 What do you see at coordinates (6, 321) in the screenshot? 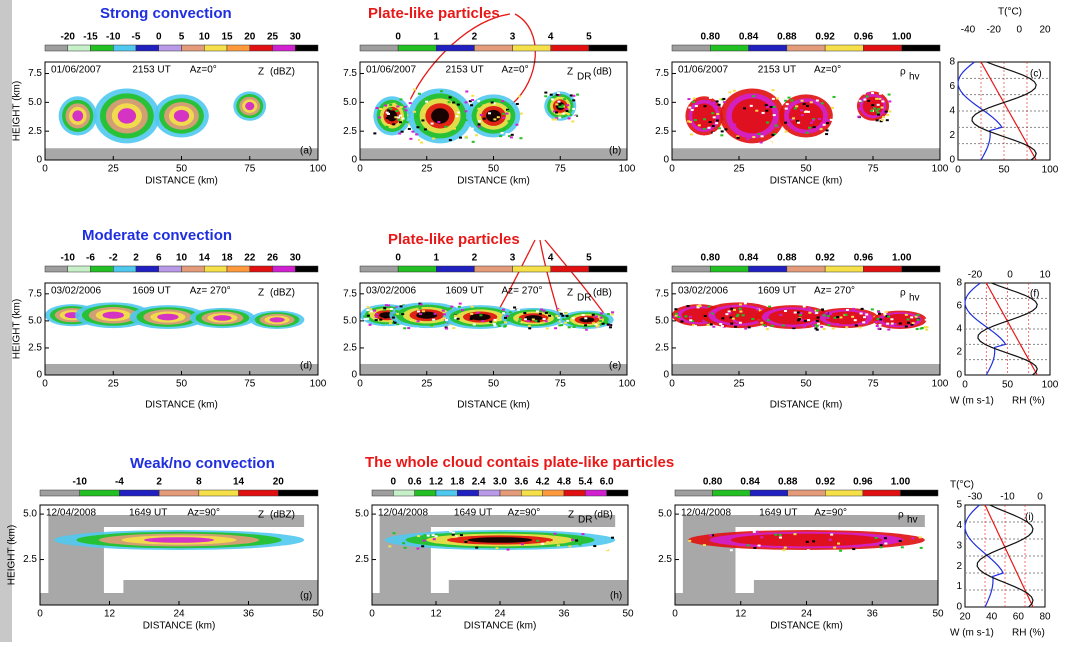
I see `side-strip` at bounding box center [6, 321].